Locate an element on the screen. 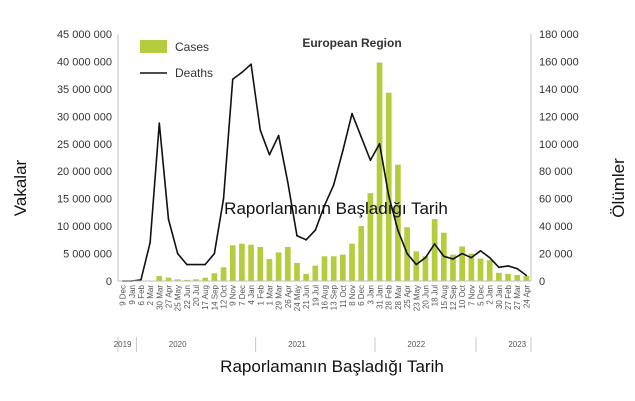 The width and height of the screenshot is (635, 401). x-tick-label: 17 Aug is located at coordinates (205, 297).